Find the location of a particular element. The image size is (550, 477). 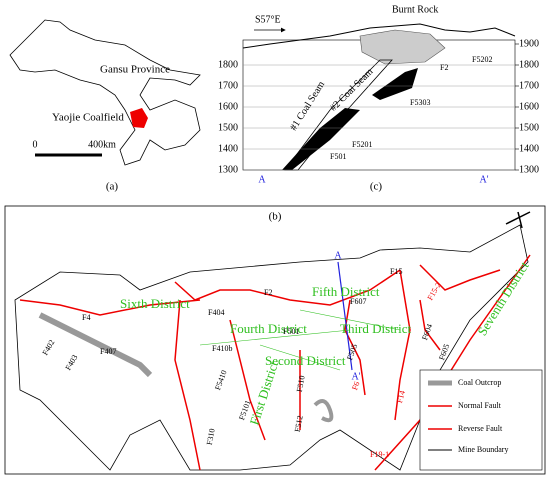

fault-label: F15 is located at coordinates (396, 271).